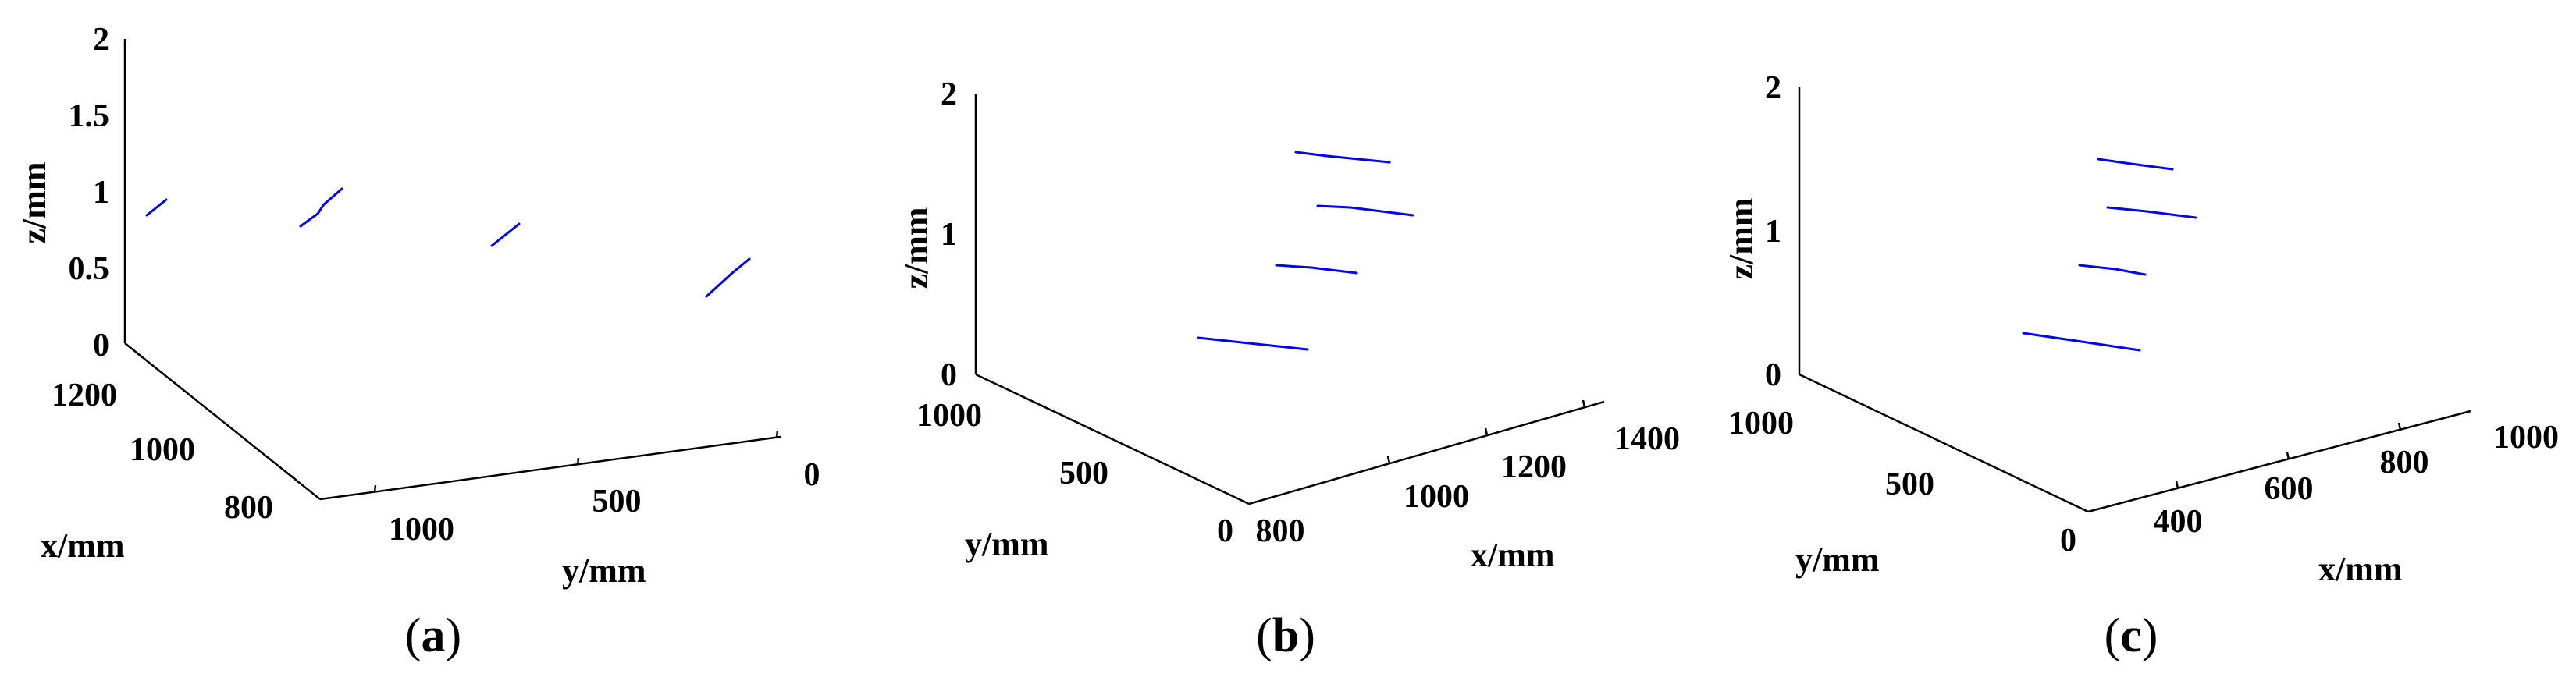  Describe the element at coordinates (604, 570) in the screenshot. I see `panel-a-y-axis-label: y/mm` at that location.